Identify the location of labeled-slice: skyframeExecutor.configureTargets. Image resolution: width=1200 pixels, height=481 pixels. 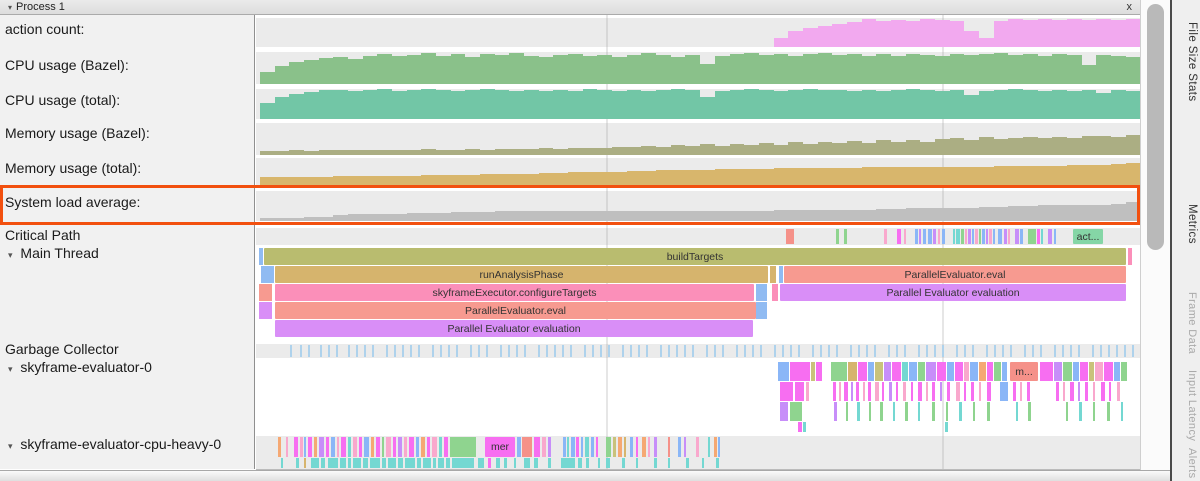
(514, 292).